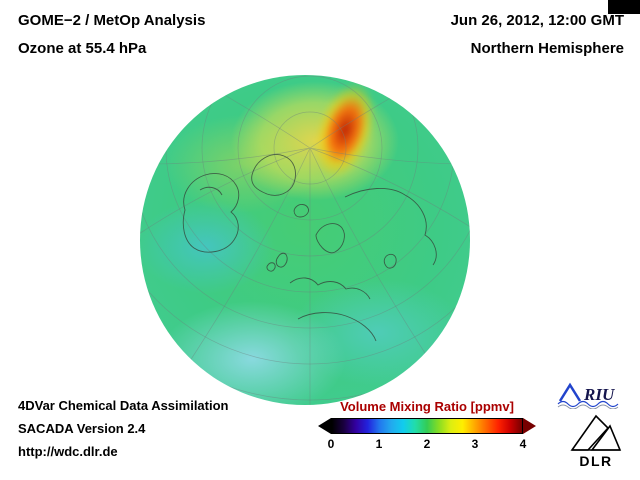 The image size is (640, 480). Describe the element at coordinates (82, 48) in the screenshot. I see `pressure-level-title: Ozone at 55.4 hPa` at that location.